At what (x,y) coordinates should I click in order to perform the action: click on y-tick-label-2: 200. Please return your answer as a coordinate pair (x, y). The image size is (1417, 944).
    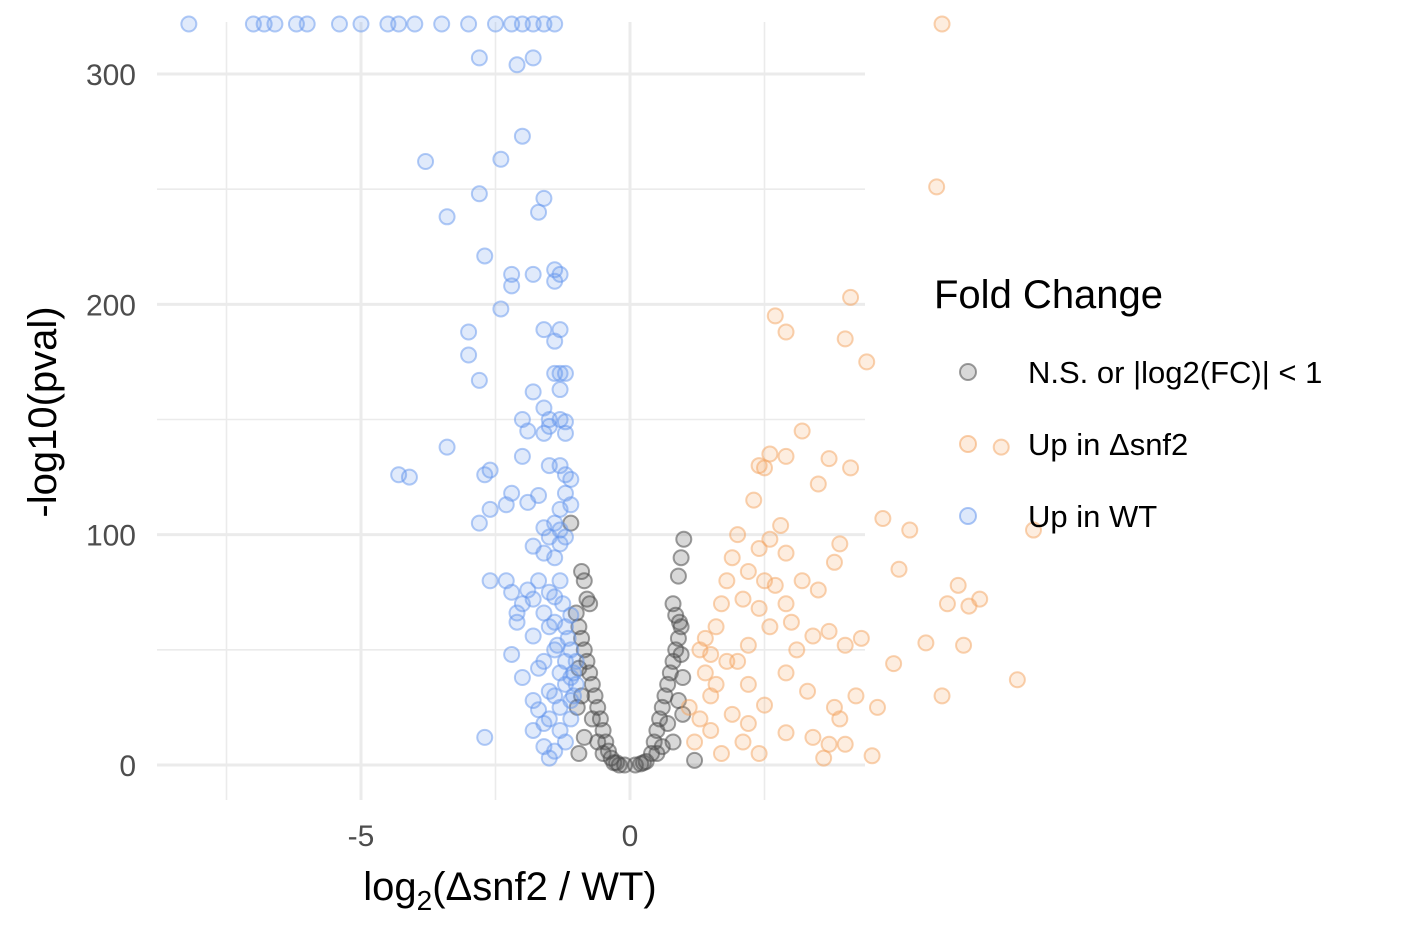
    Looking at the image, I should click on (111, 305).